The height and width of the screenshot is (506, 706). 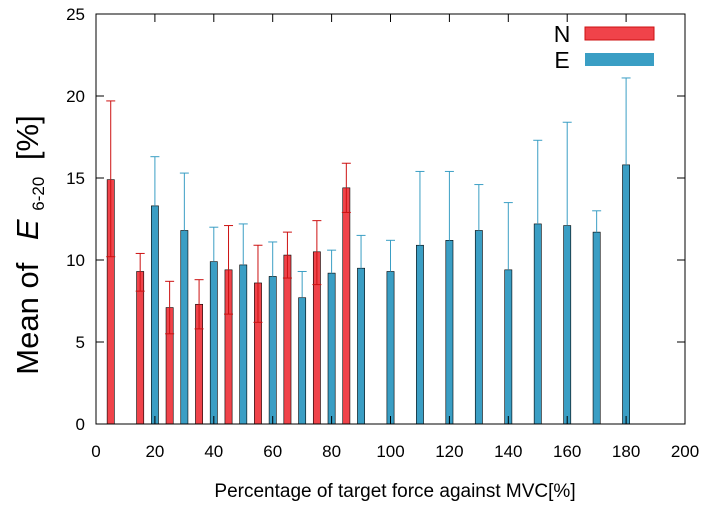 I want to click on y-axis-label-prefix: Mean of, so click(x=27, y=318).